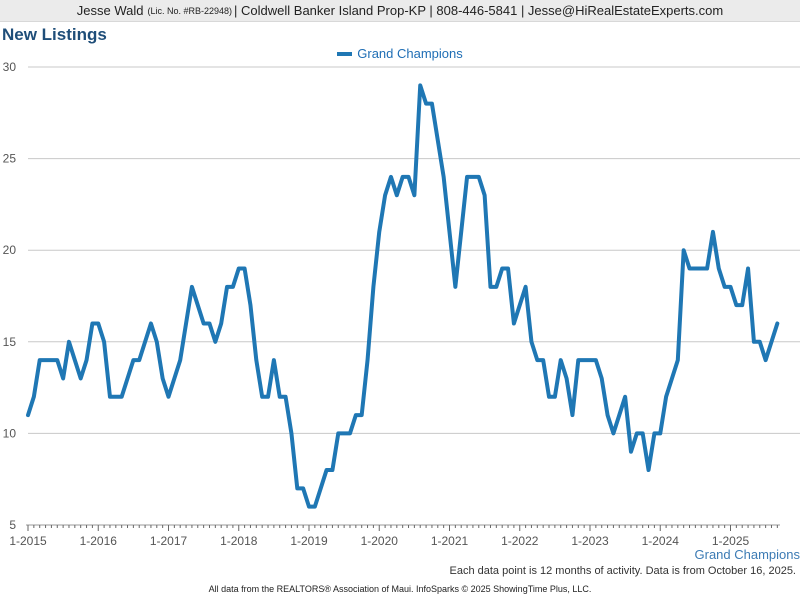  Describe the element at coordinates (380, 541) in the screenshot. I see `x-tick-label: 1-2020` at that location.